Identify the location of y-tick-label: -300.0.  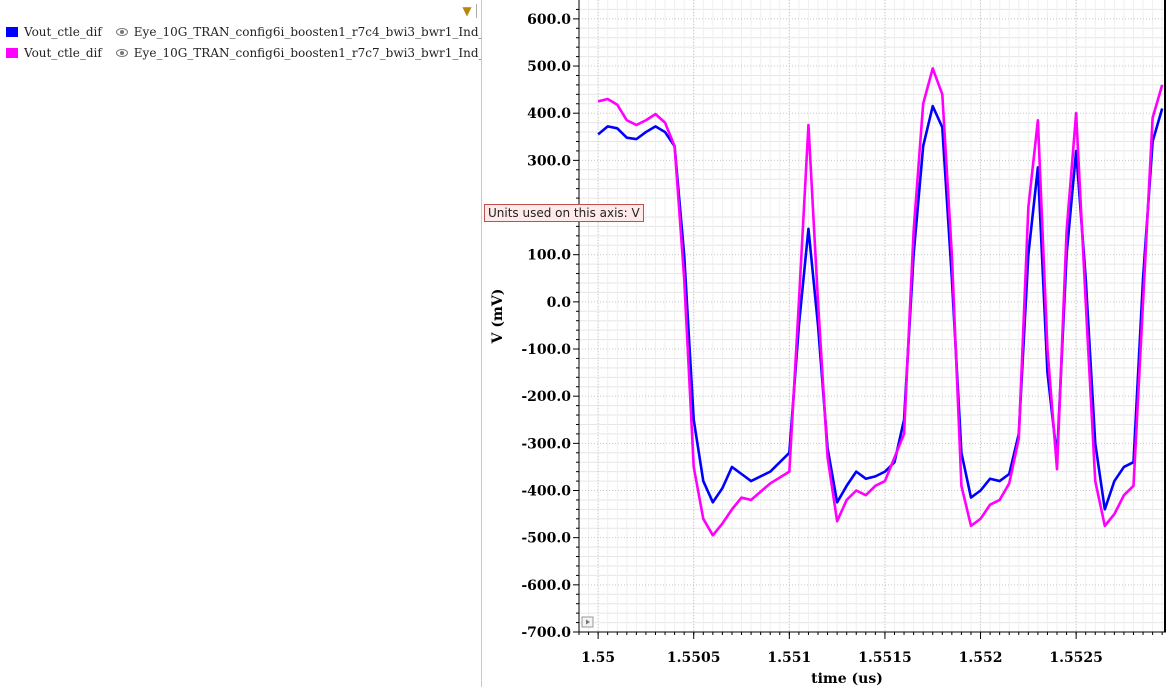
(546, 444).